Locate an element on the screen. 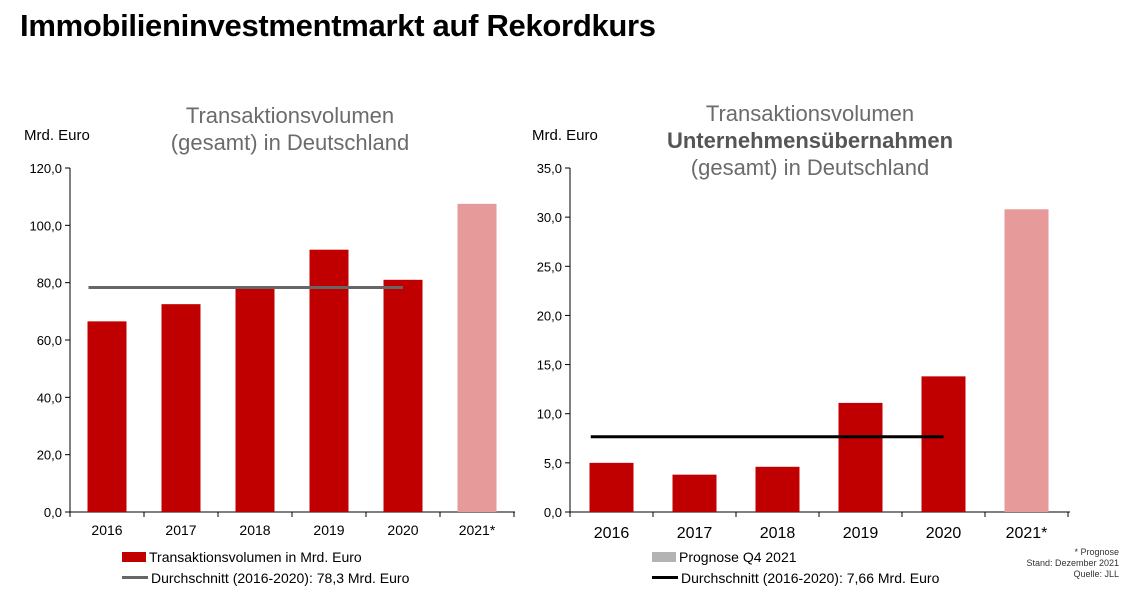 This screenshot has width=1137, height=599. right-subtitle-line-1: Transaktionsvolumen is located at coordinates (810, 113).